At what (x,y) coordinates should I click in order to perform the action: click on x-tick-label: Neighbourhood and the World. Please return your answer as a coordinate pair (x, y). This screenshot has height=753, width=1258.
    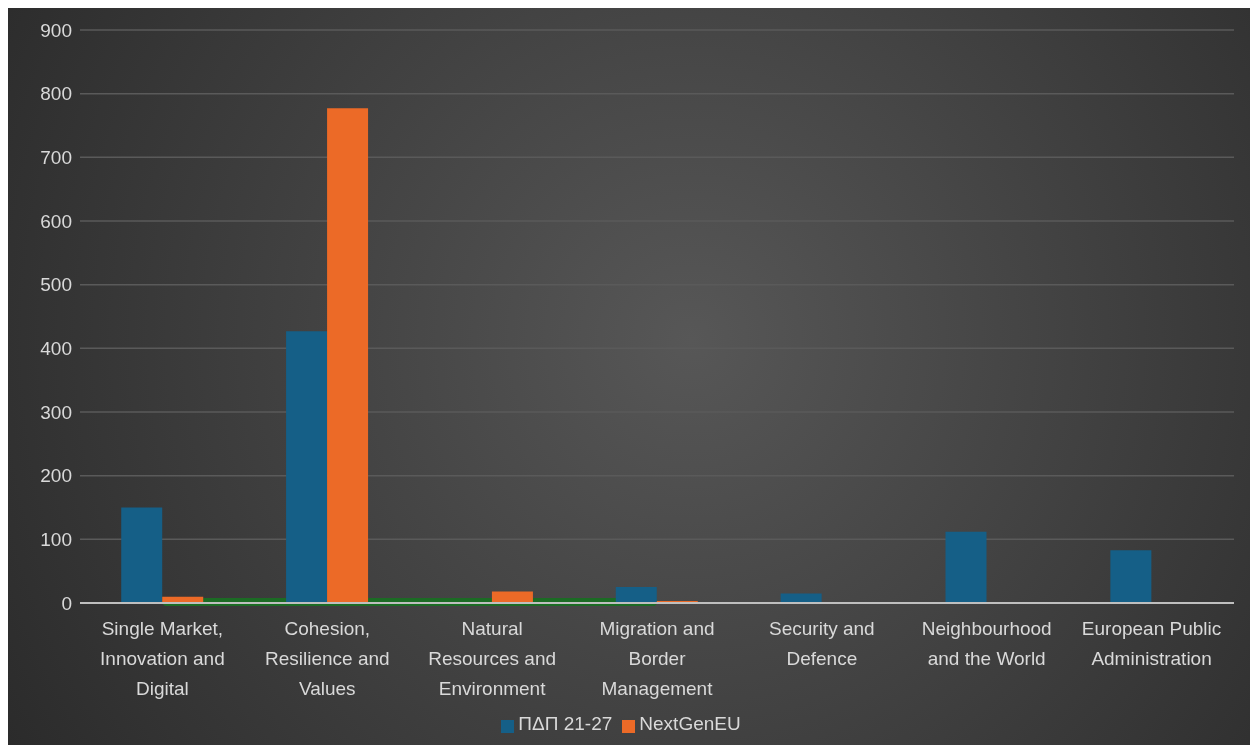
    Looking at the image, I should click on (986, 643).